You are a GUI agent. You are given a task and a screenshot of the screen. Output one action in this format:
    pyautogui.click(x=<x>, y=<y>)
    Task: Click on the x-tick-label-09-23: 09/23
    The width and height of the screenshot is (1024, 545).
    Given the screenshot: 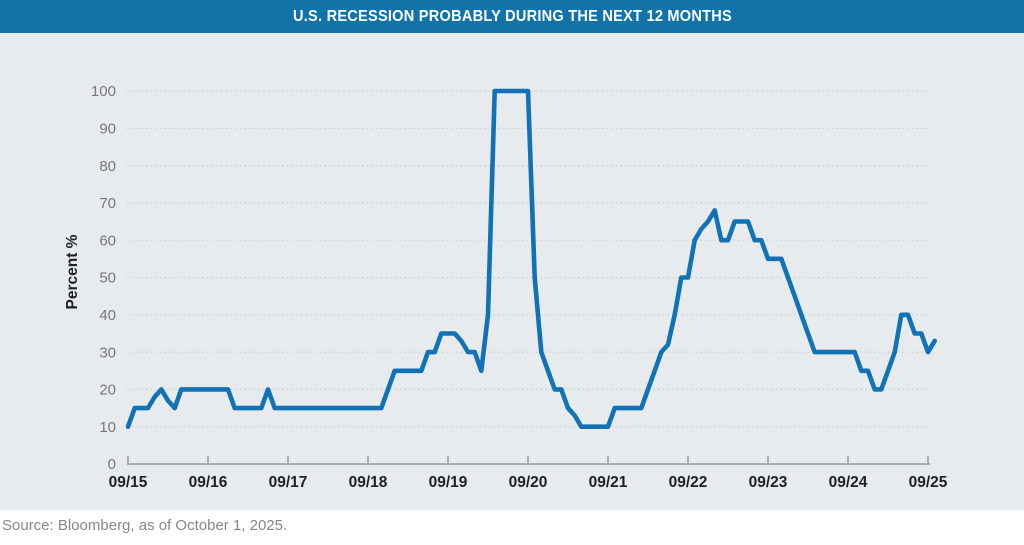 What is the action you would take?
    pyautogui.click(x=768, y=482)
    